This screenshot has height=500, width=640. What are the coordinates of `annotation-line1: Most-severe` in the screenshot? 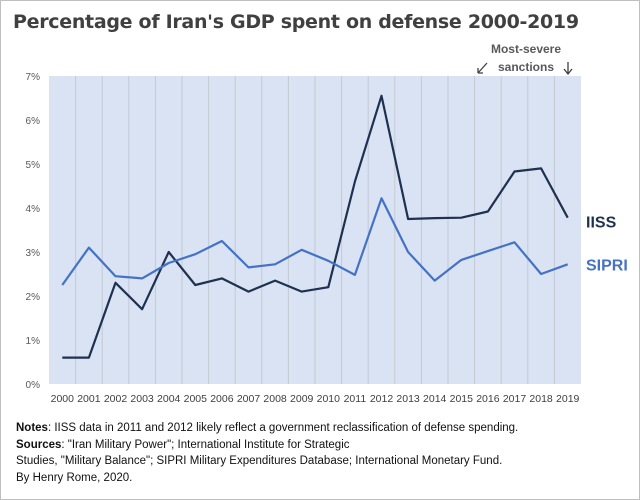 It's located at (526, 49).